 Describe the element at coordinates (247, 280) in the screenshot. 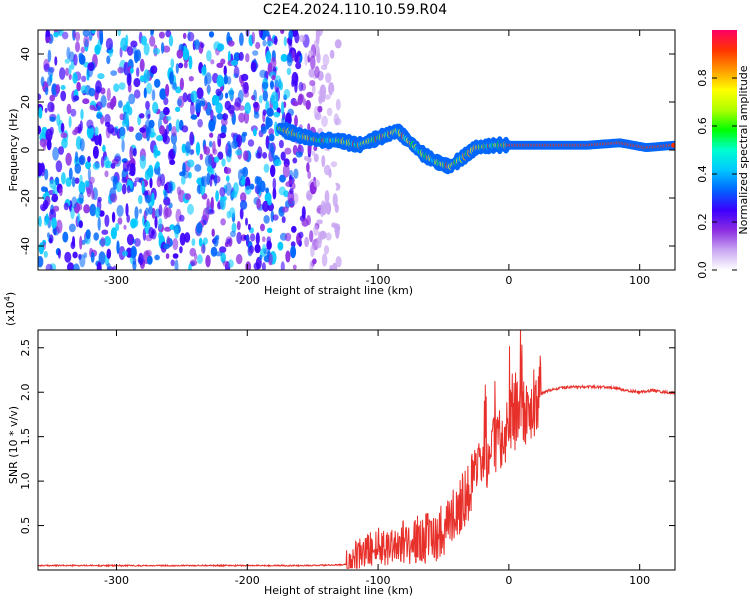

I see `x-tick-label: -200` at that location.